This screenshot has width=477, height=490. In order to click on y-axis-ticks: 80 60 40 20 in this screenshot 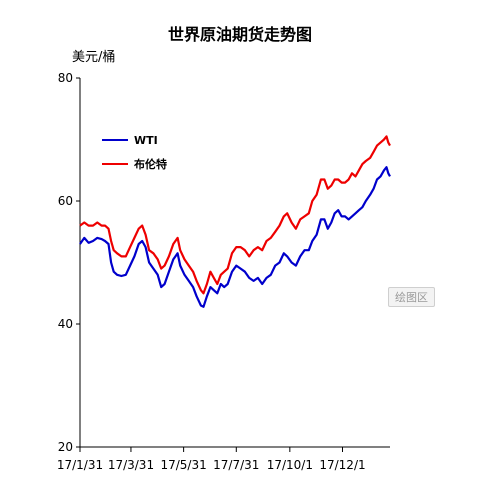, I will do `click(69, 262)`.